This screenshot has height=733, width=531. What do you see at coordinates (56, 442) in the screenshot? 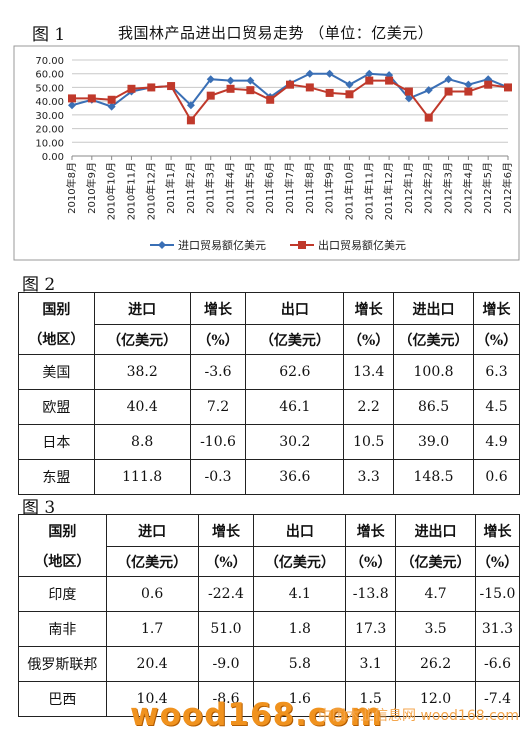
I see `region-name-cell: 日本` at bounding box center [56, 442].